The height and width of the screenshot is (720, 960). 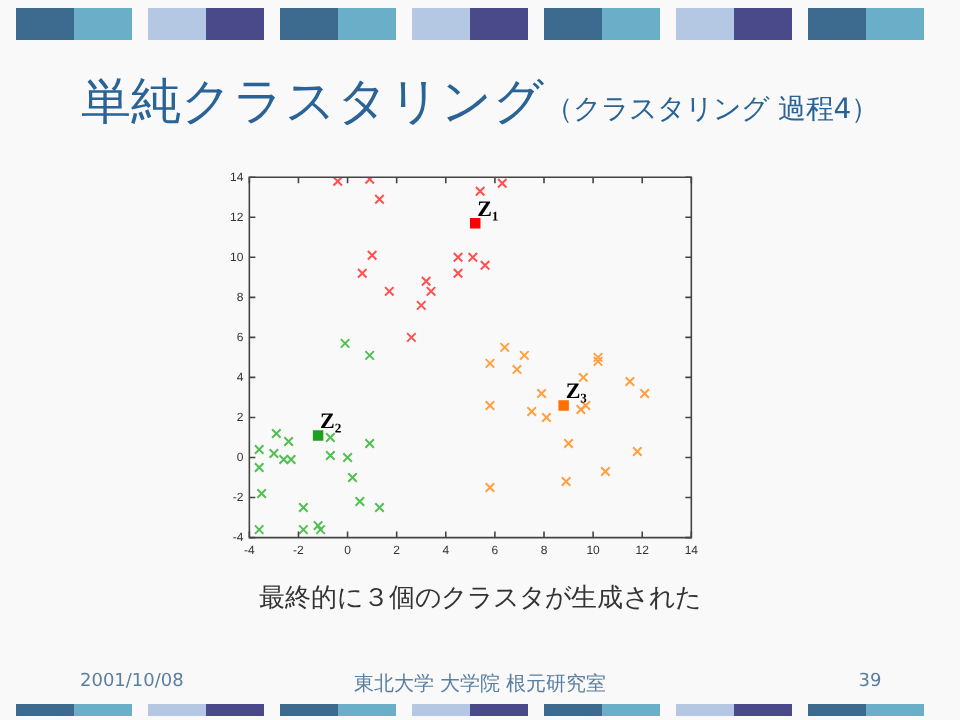 What do you see at coordinates (480, 599) in the screenshot?
I see `text: 最終的に３個のクラスタが生成された` at bounding box center [480, 599].